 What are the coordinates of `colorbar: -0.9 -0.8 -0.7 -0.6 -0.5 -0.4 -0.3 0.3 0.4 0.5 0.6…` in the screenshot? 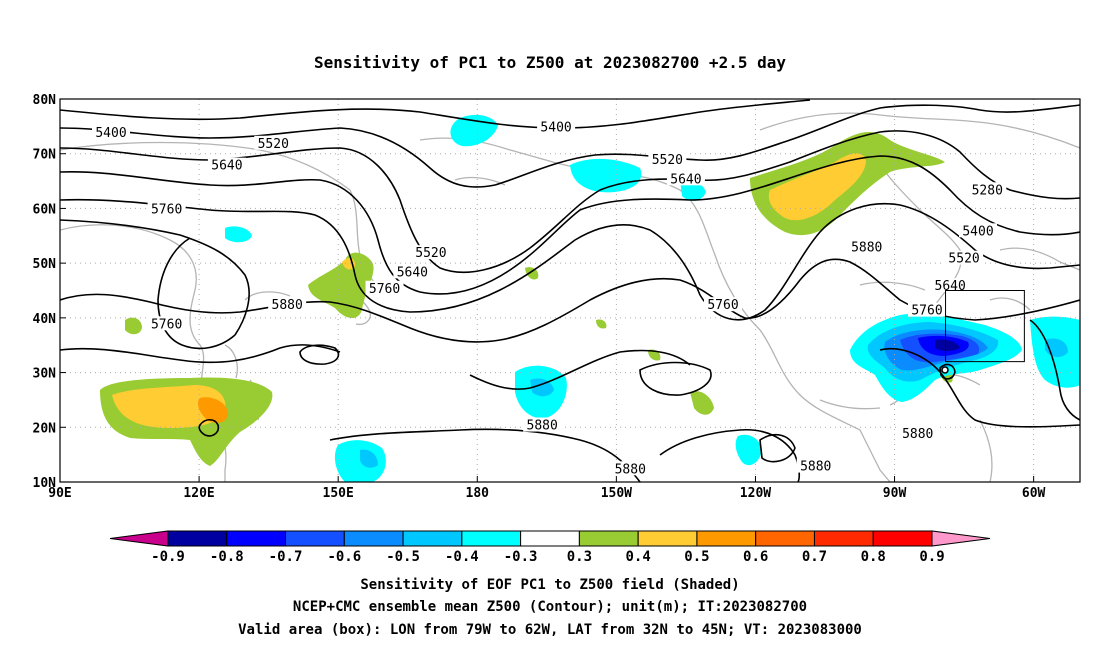 It's located at (550, 547).